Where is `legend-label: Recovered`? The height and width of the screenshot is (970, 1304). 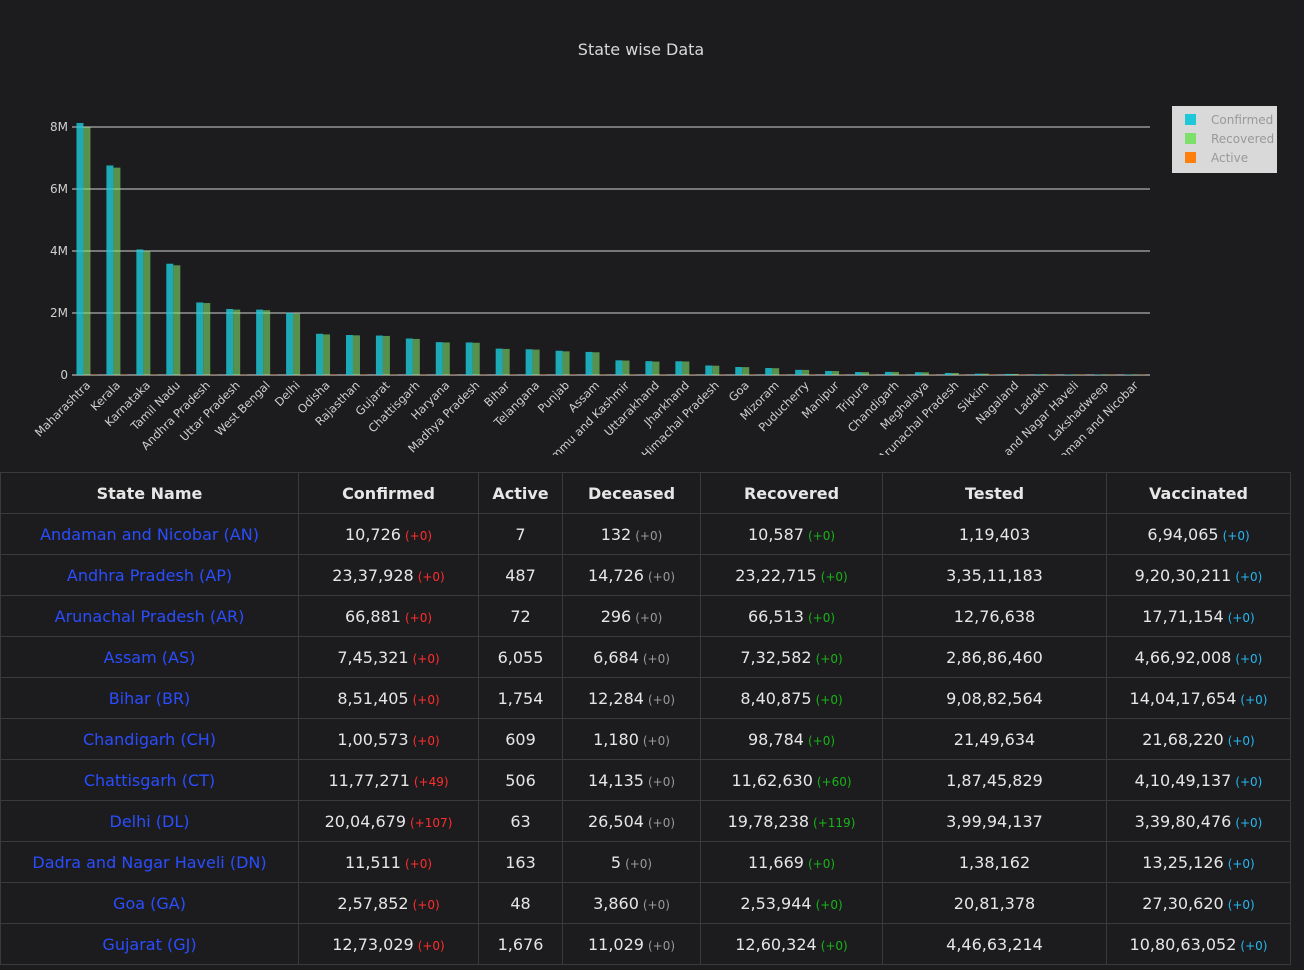
legend-label: Recovered is located at coordinates (1242, 139).